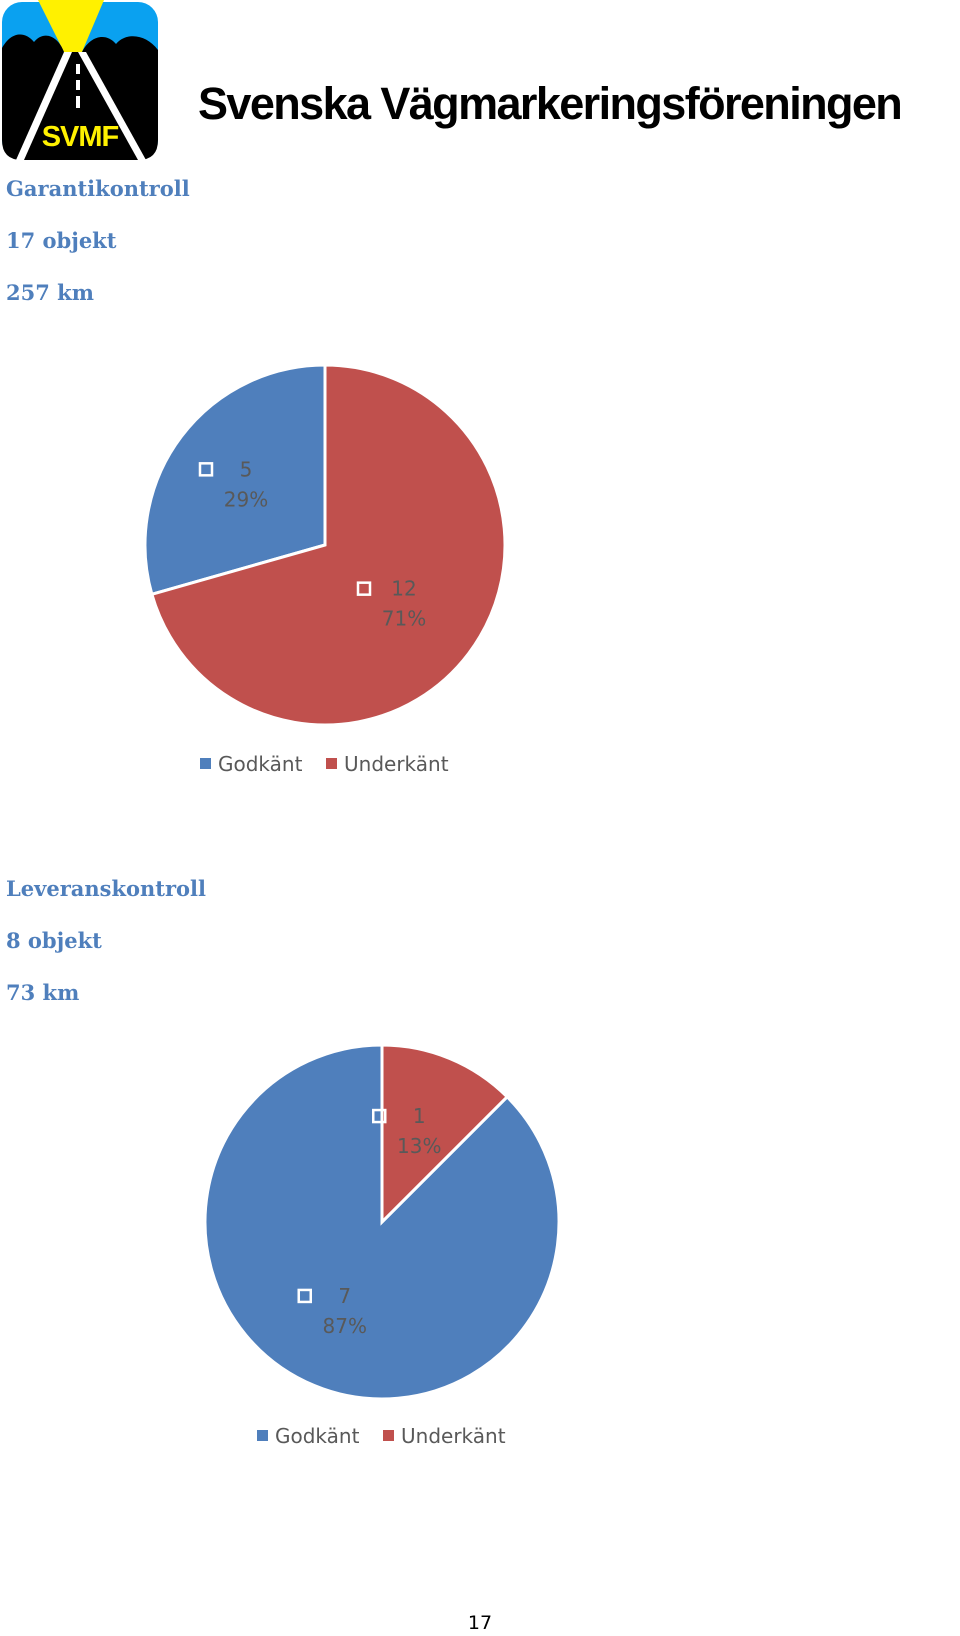 The height and width of the screenshot is (1636, 960). I want to click on data-label-godkant: 787%, so click(332, 1311).